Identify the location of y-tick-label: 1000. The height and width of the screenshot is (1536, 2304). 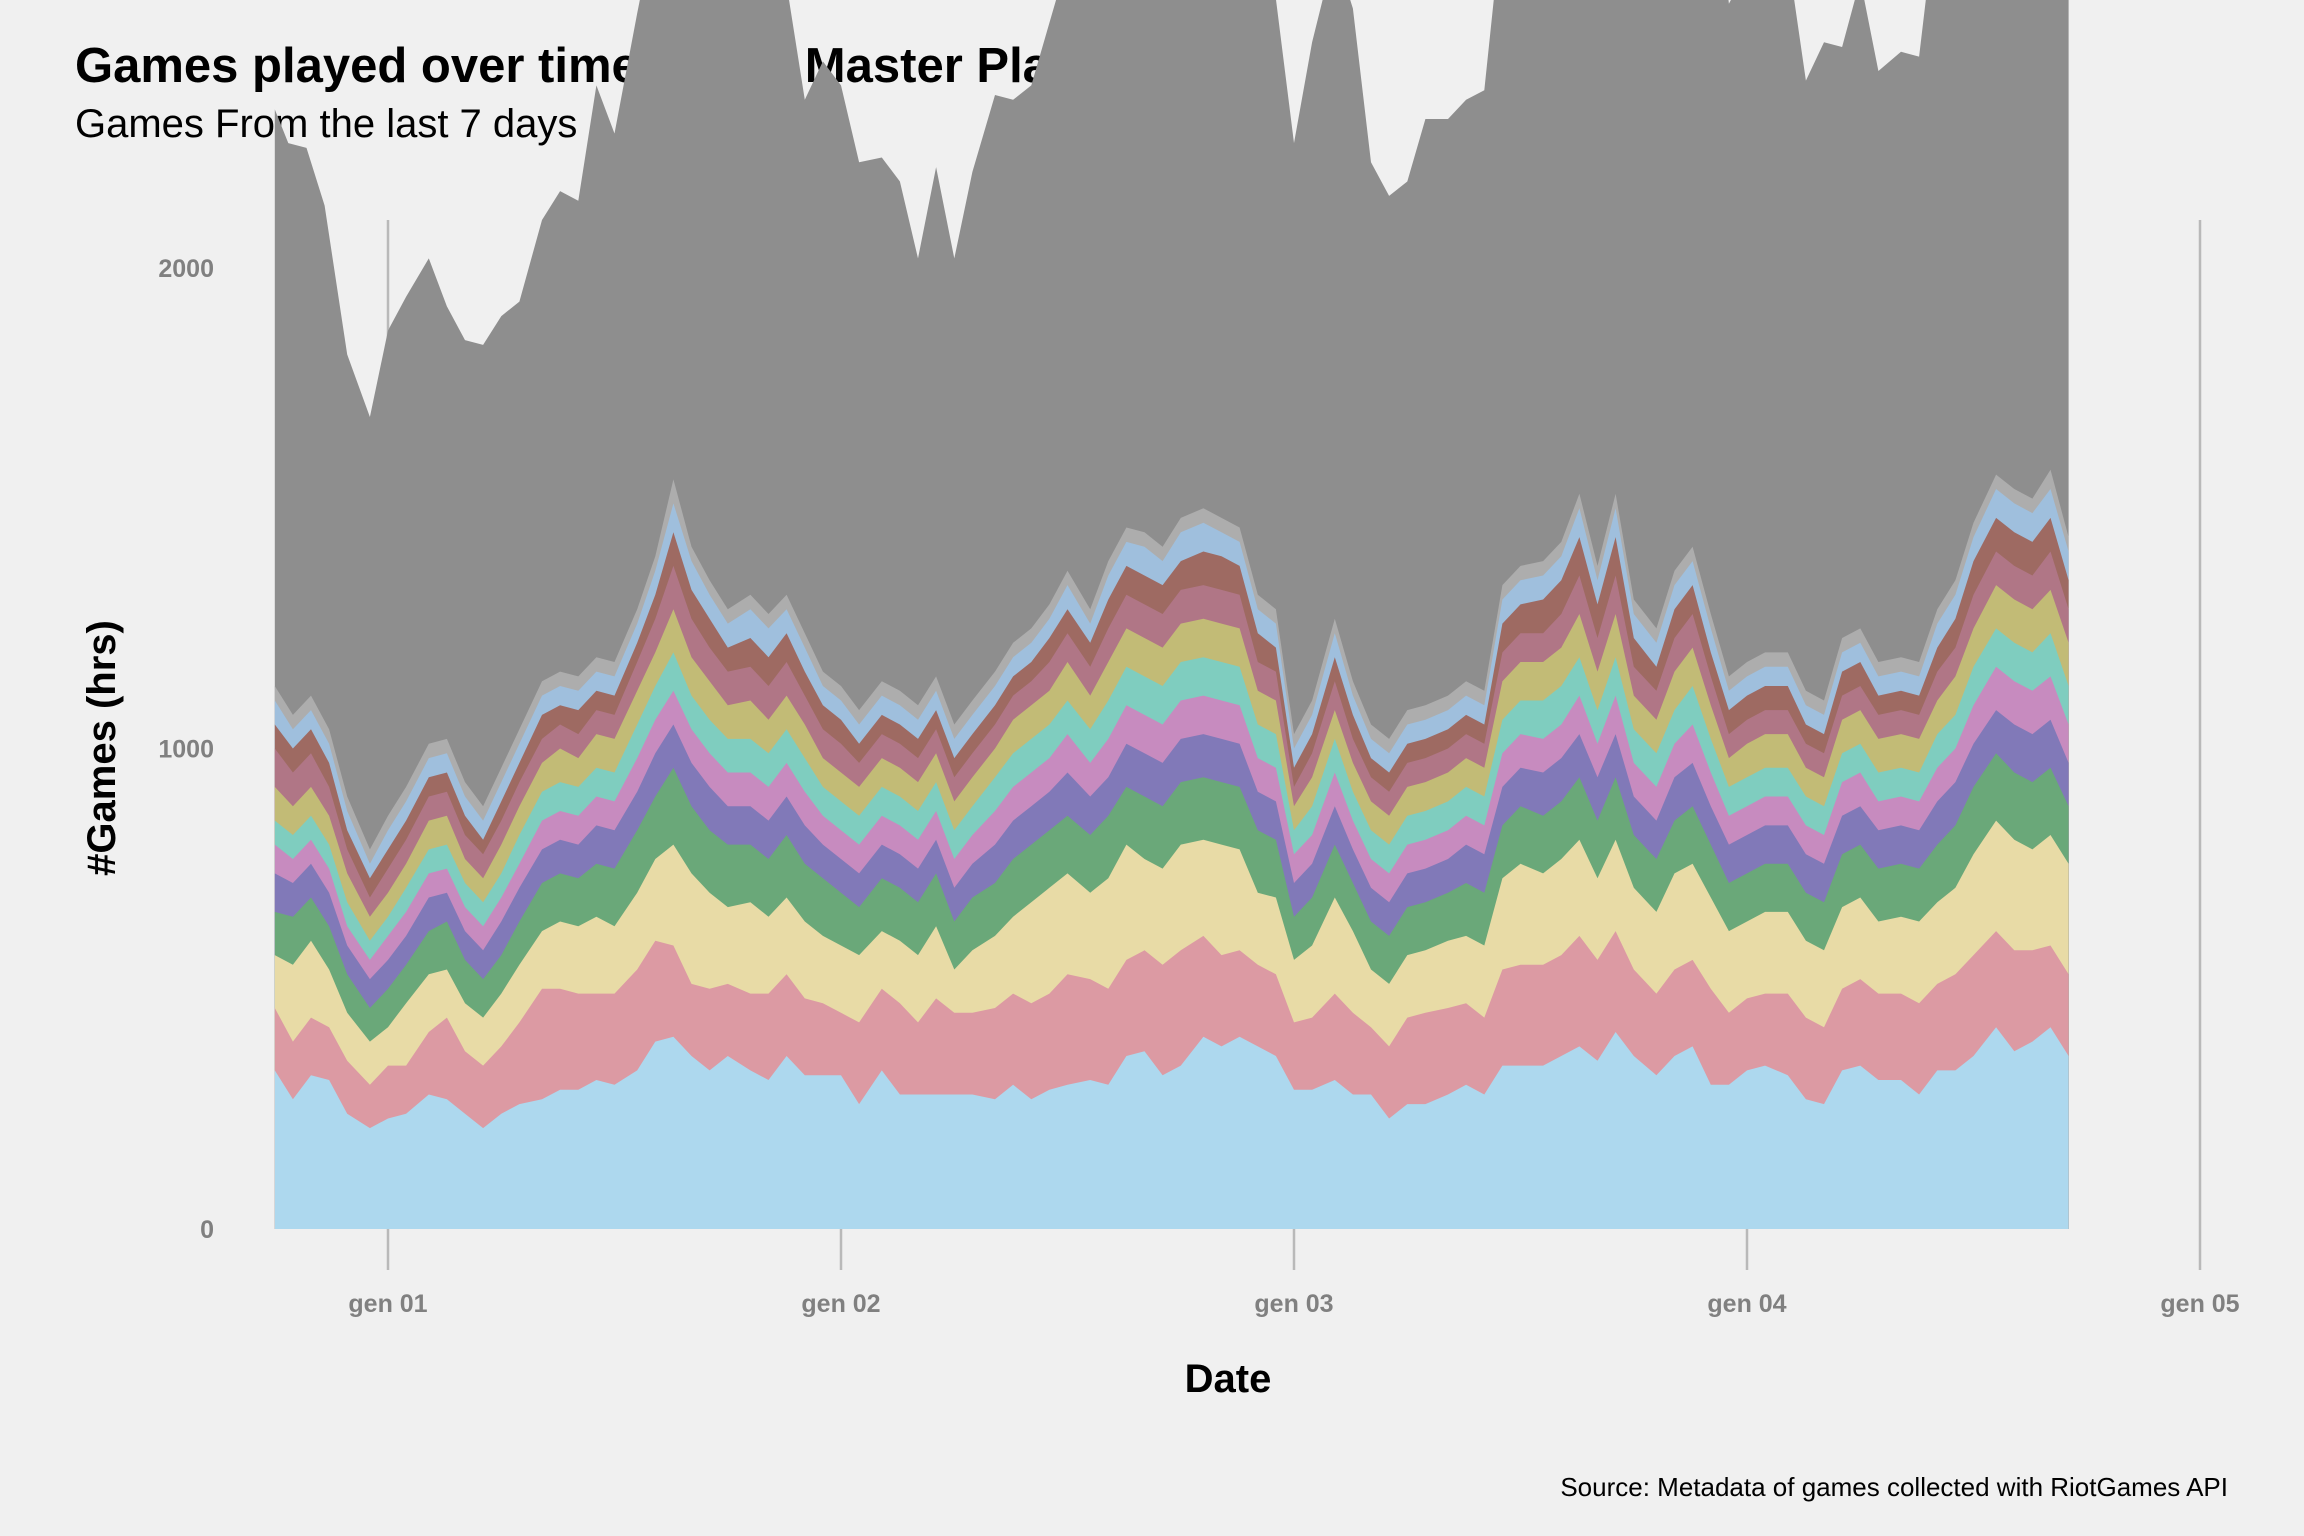
(186, 750).